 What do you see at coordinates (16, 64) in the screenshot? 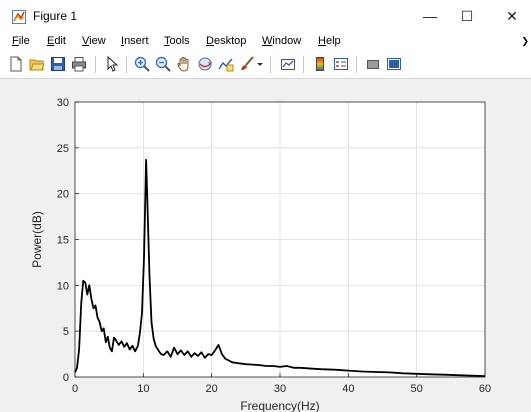
I see `new-figure-icon` at bounding box center [16, 64].